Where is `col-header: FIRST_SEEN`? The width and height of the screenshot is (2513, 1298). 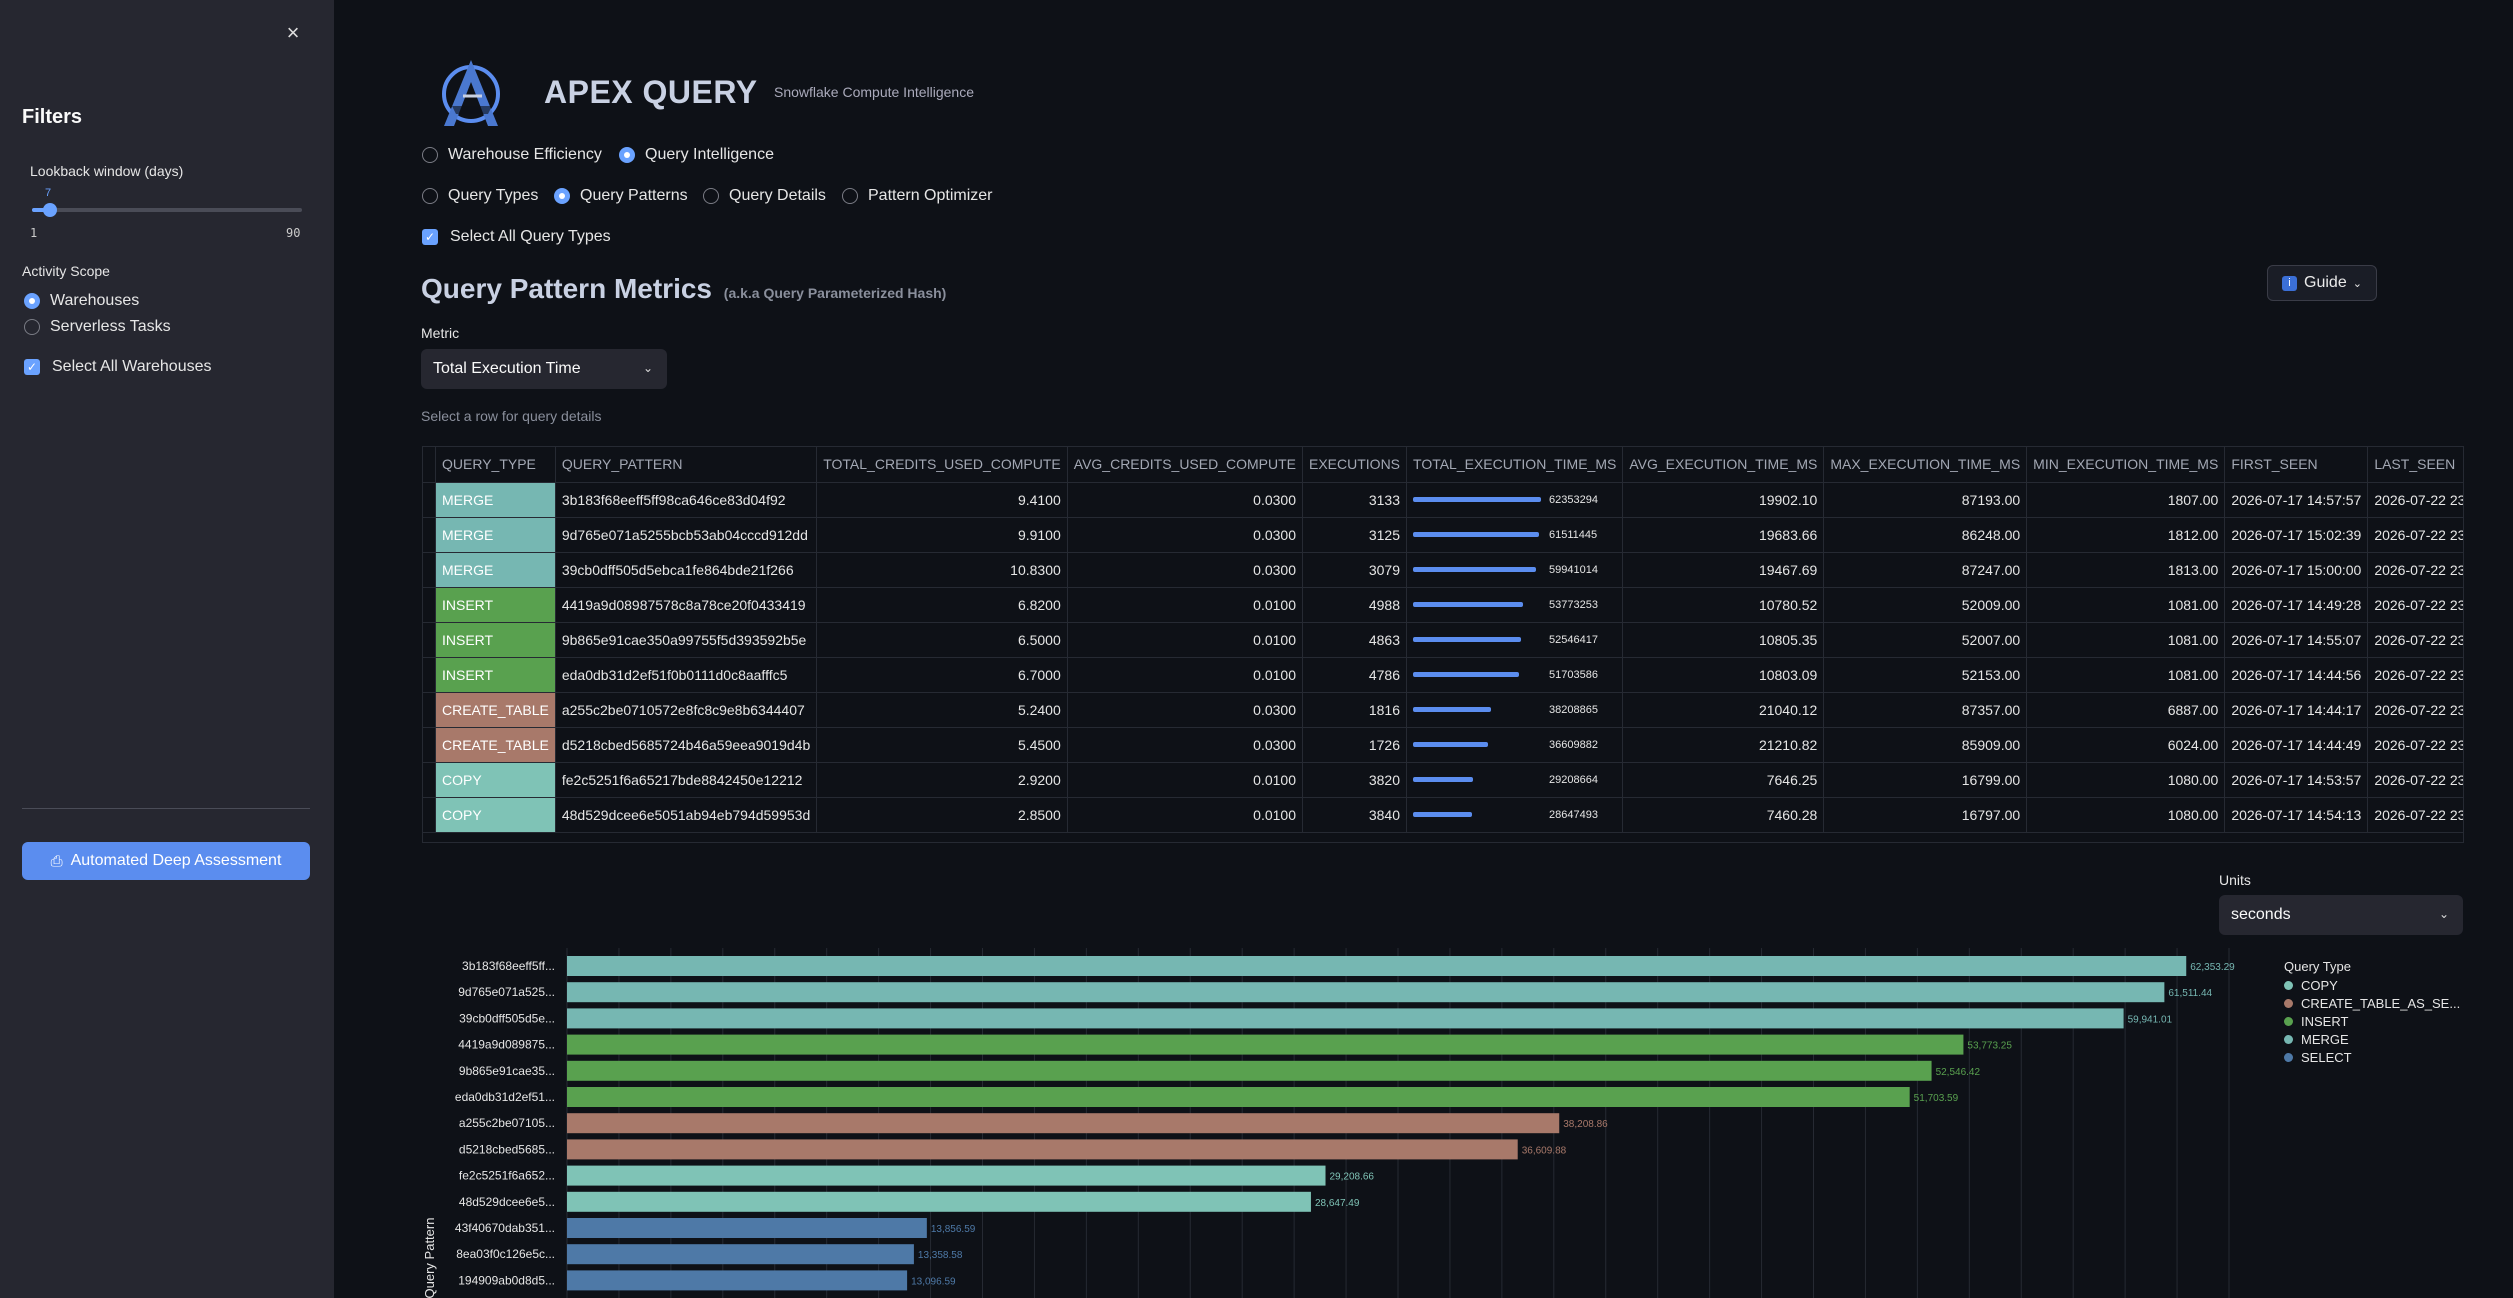 col-header: FIRST_SEEN is located at coordinates (2296, 465).